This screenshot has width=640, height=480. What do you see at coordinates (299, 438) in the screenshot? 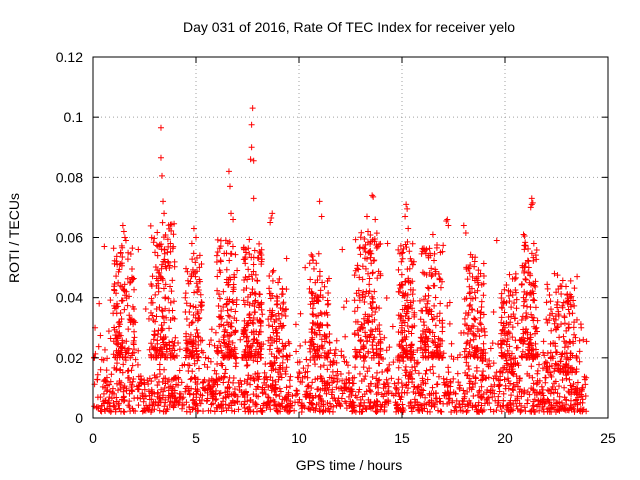
I see `x-tick-label: 10` at bounding box center [299, 438].